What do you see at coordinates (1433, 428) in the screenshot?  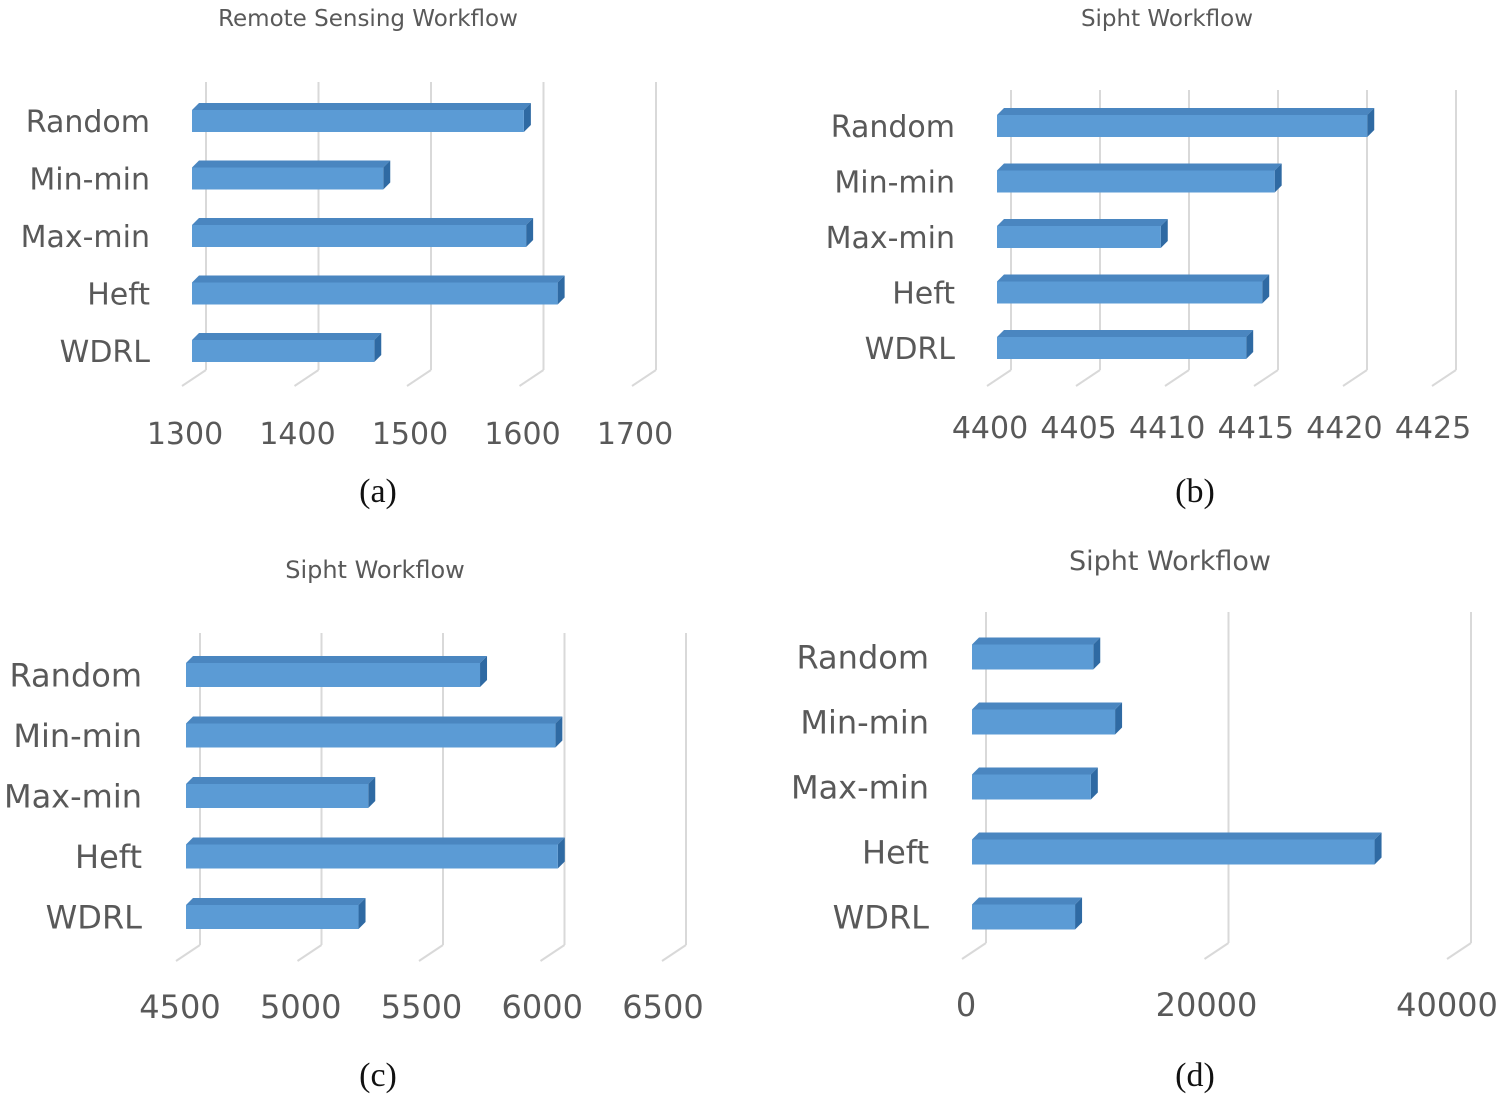 I see `x-tick-label: 4425` at bounding box center [1433, 428].